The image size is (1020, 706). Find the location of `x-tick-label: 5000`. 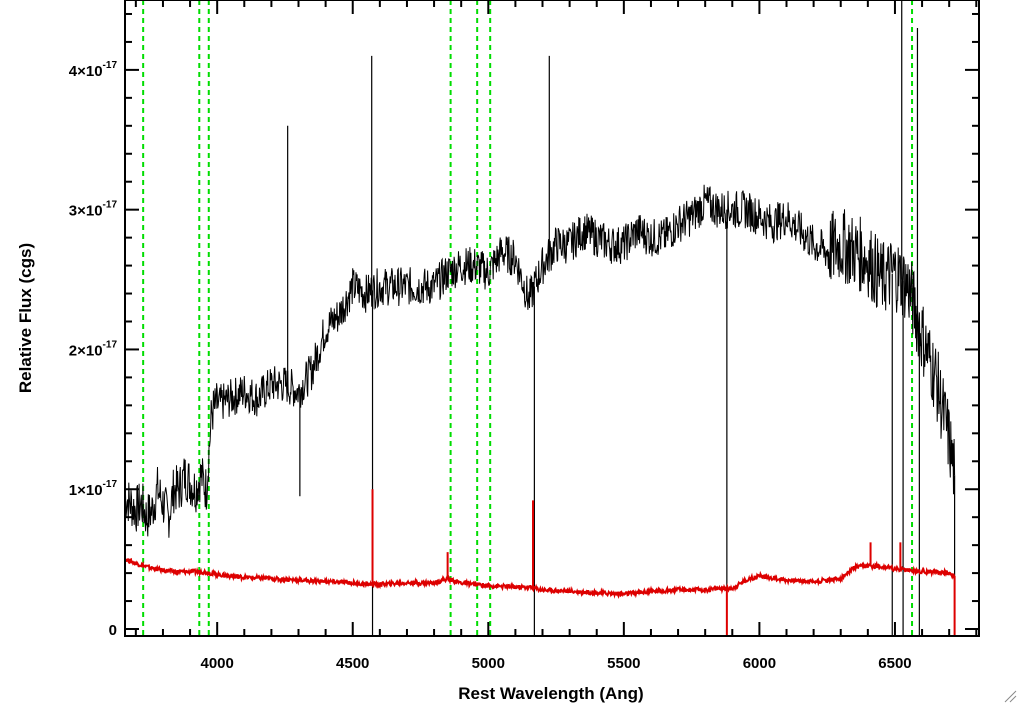

x-tick-label: 5000 is located at coordinates (488, 663).